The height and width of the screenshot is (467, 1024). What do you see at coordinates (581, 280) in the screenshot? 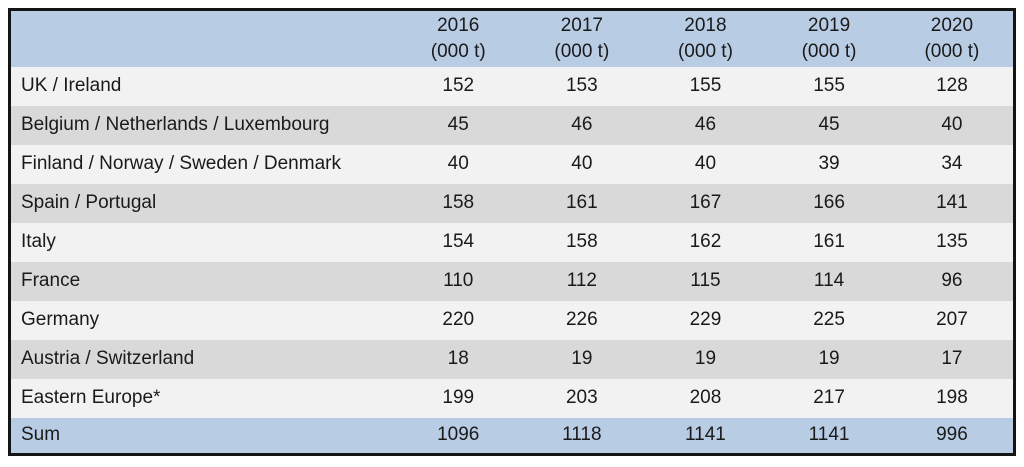
I see `value-cell: 112` at bounding box center [581, 280].